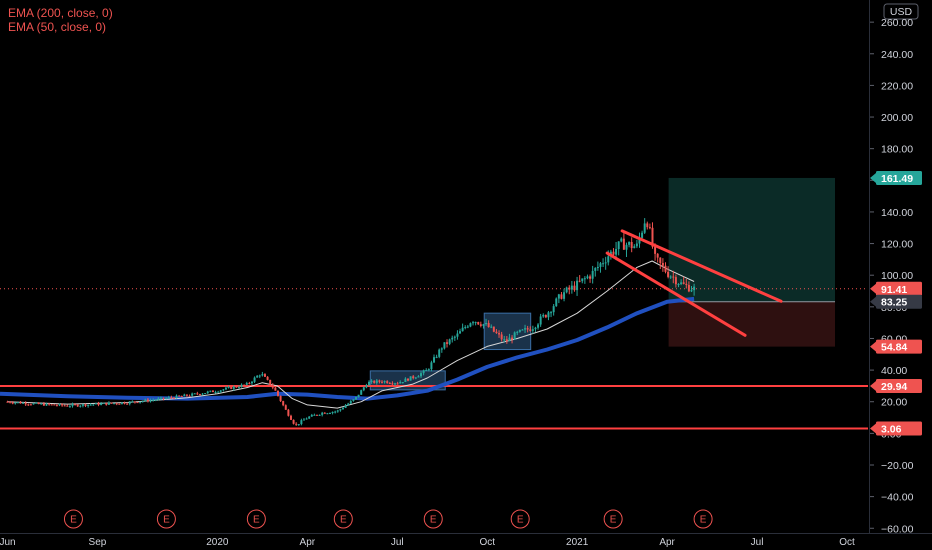 The height and width of the screenshot is (550, 932). I want to click on price-badge-label: 161.49, so click(897, 179).